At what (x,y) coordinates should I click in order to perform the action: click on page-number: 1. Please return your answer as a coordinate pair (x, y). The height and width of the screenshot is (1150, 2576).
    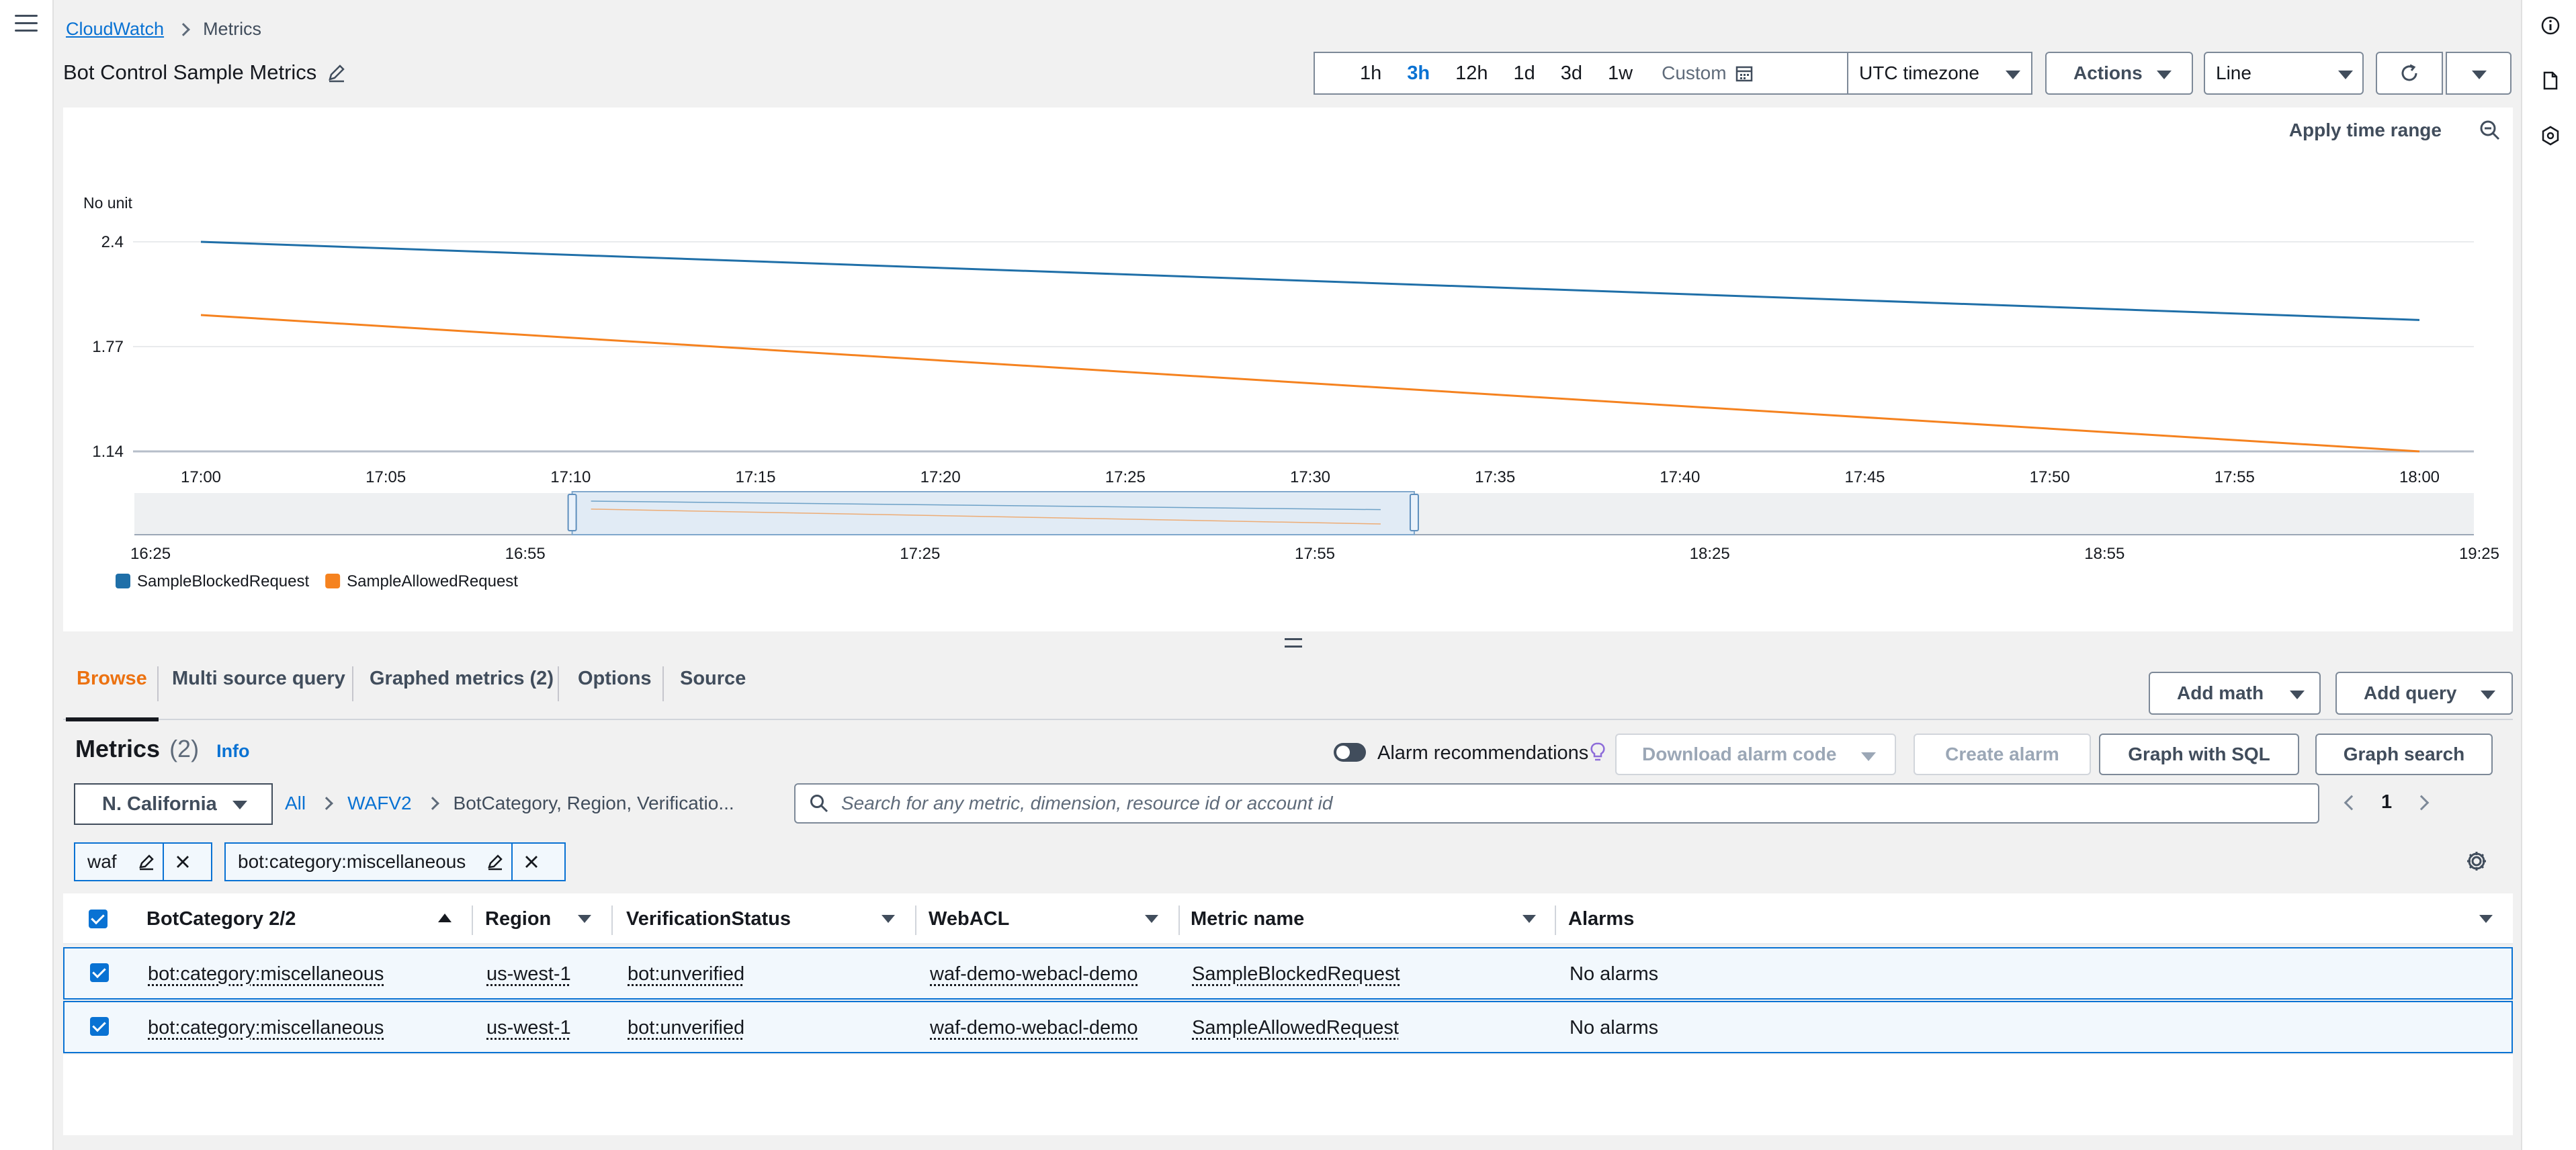
    Looking at the image, I should click on (2387, 802).